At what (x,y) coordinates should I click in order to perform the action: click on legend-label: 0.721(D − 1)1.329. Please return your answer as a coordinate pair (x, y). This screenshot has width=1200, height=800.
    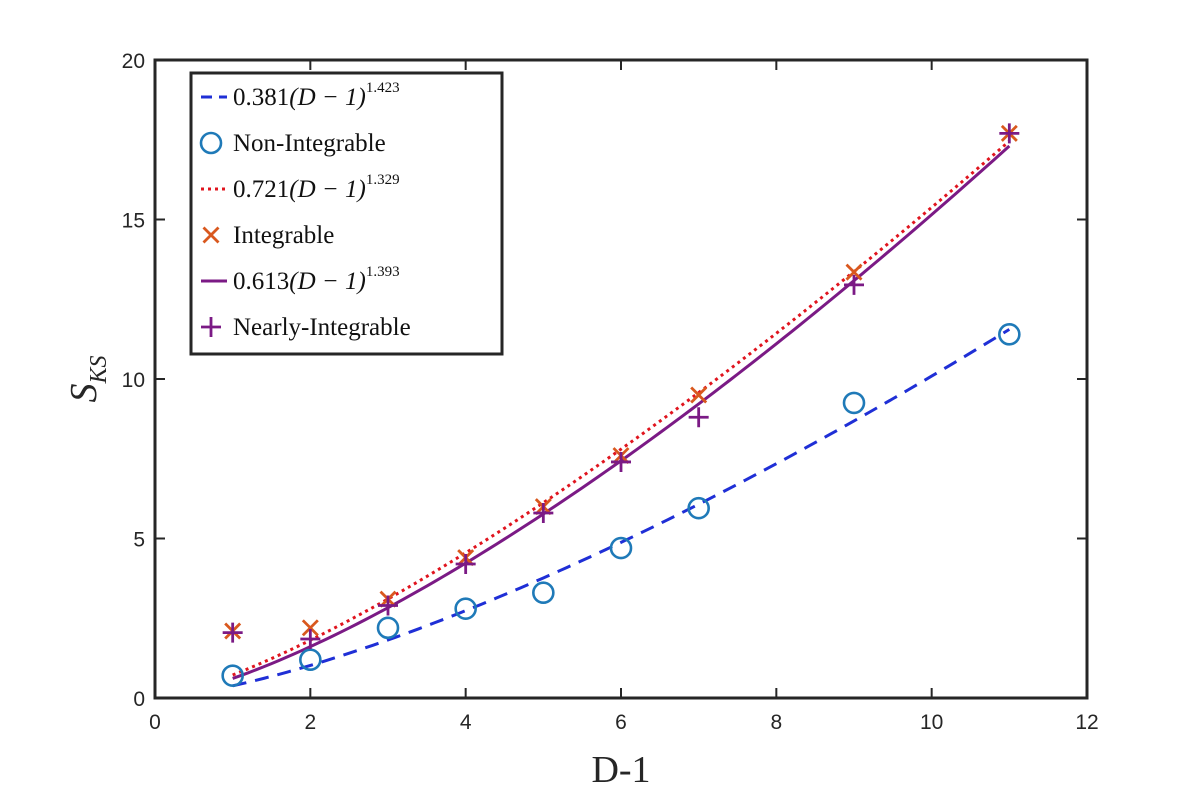
    Looking at the image, I should click on (316, 187).